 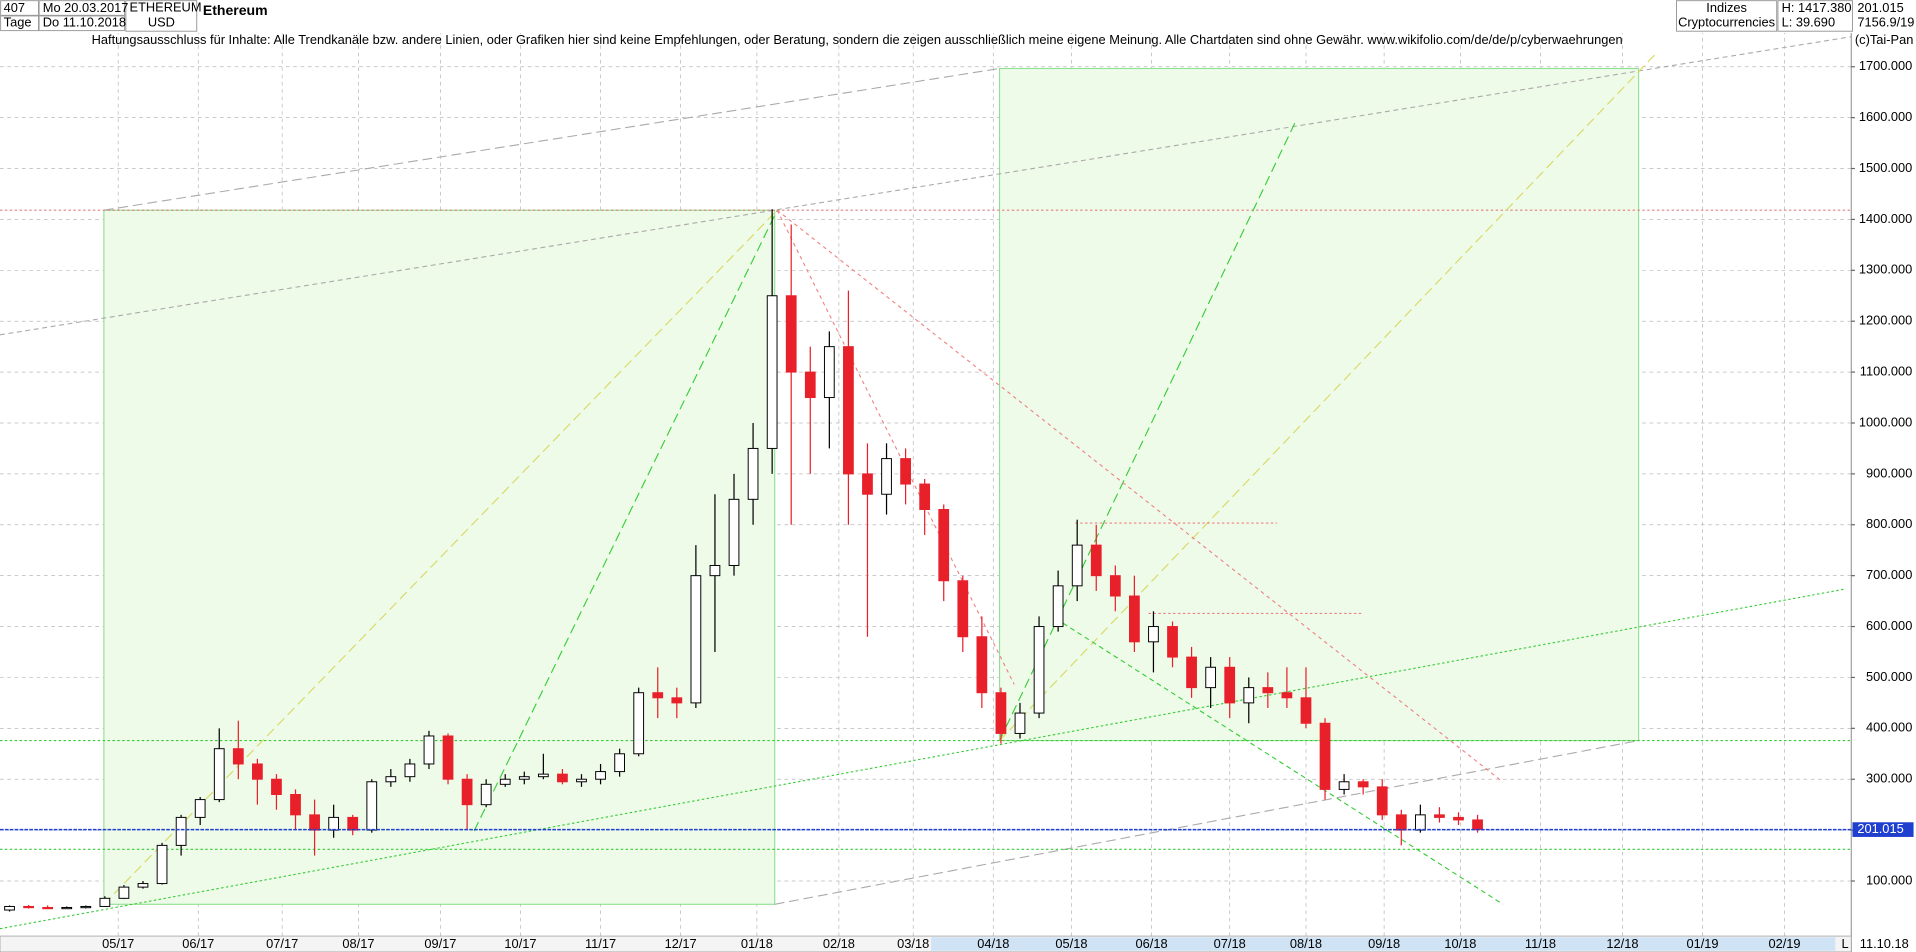 I want to click on y-tick-label: 100.000, so click(x=1889, y=879).